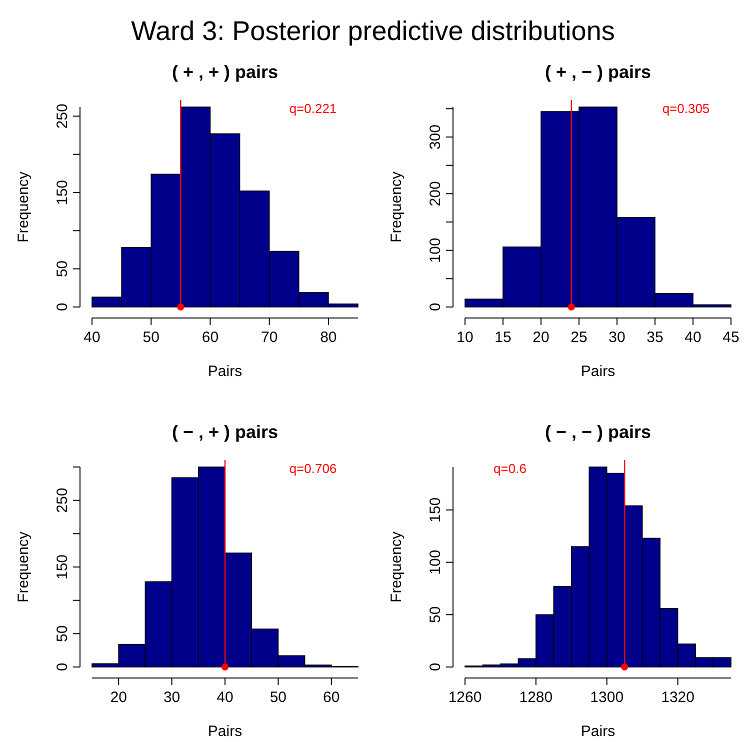 This screenshot has height=742, width=746. What do you see at coordinates (598, 432) in the screenshot?
I see `chart-title: ( − , − ) pairs` at bounding box center [598, 432].